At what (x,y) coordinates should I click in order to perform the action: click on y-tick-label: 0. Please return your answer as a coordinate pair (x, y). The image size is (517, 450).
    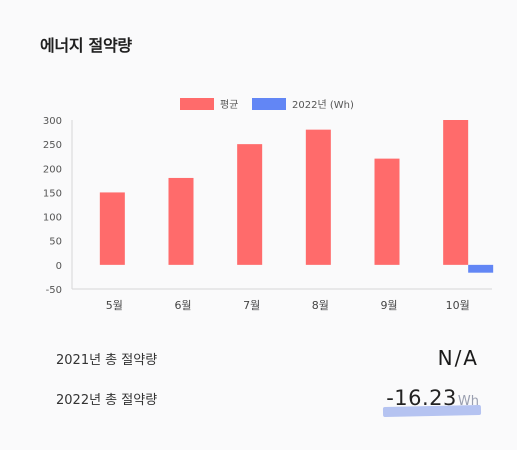
    Looking at the image, I should click on (59, 266).